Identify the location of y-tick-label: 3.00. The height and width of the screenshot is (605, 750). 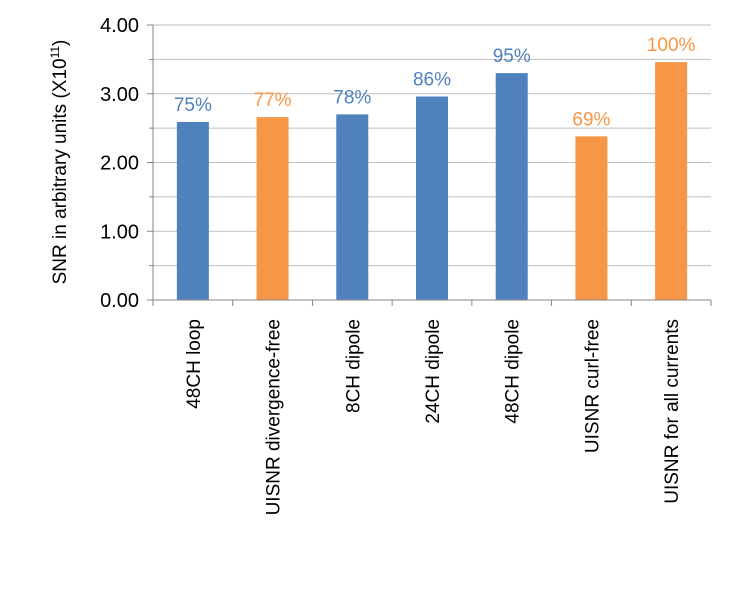
(119, 95).